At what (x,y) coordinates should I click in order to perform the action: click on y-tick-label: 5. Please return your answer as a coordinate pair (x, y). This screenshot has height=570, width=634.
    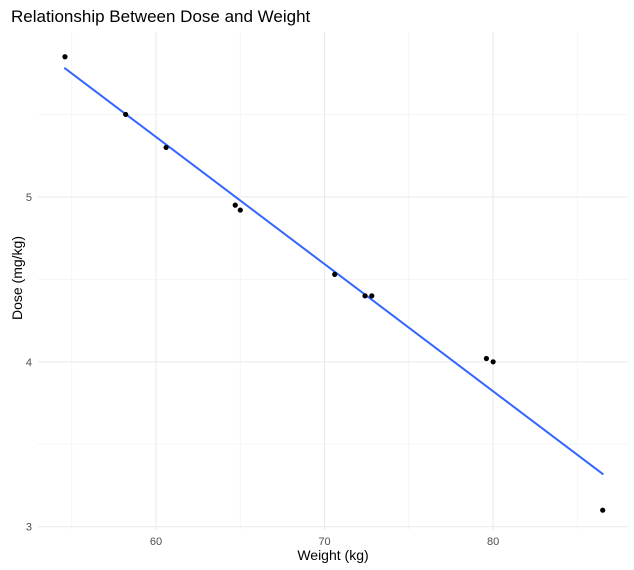
    Looking at the image, I should click on (29, 198).